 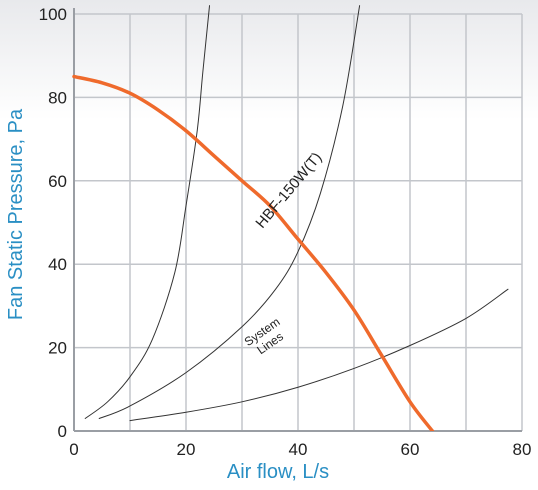 What do you see at coordinates (298, 449) in the screenshot?
I see `x-tick-label: 40` at bounding box center [298, 449].